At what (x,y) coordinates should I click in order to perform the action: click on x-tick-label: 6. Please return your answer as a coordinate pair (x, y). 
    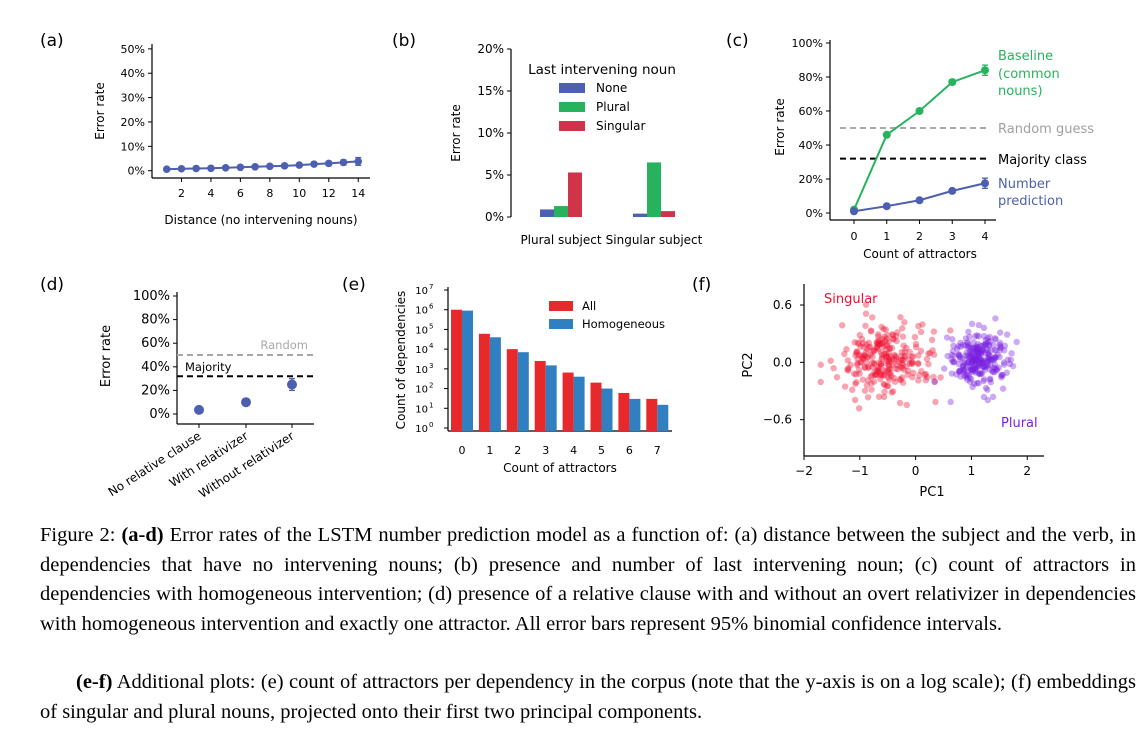
    Looking at the image, I should click on (629, 450).